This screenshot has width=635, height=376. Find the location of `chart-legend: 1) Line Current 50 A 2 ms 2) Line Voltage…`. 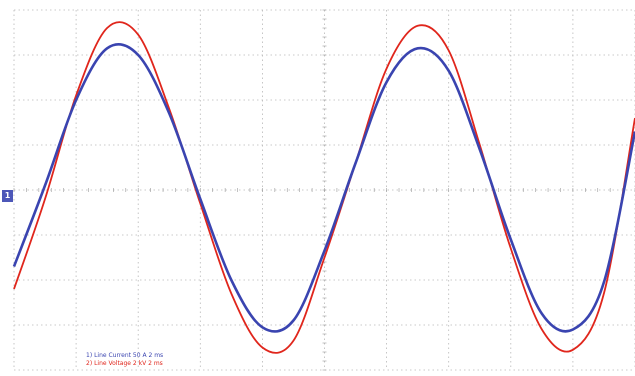

chart-legend: 1) Line Current 50 A 2 ms 2) Line Voltage… is located at coordinates (124, 360).